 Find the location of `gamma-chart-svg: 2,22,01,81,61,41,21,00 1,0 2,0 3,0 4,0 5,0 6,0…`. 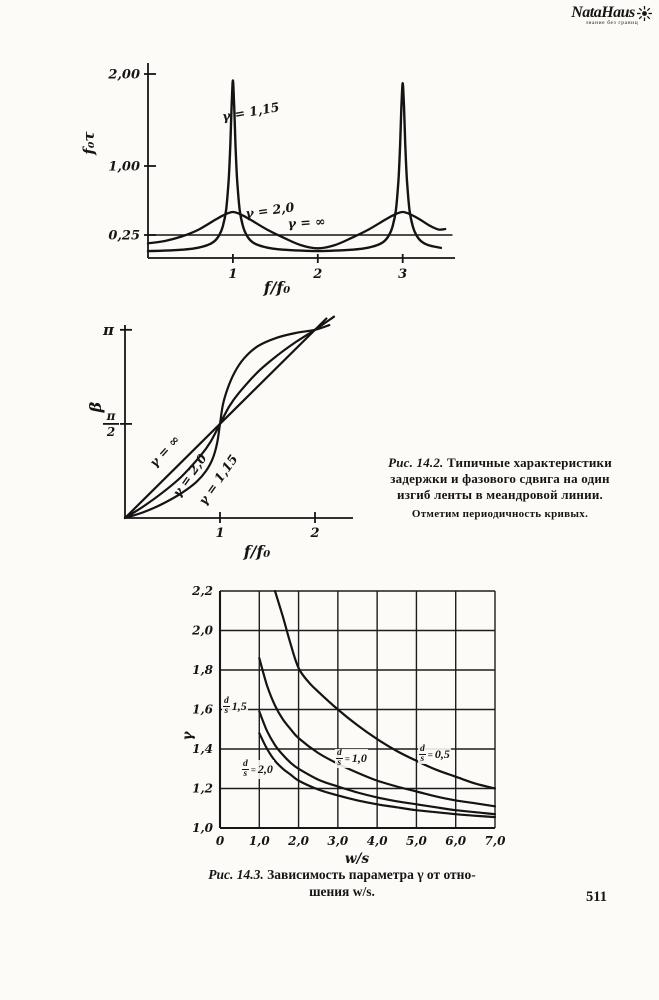

gamma-chart-svg: 2,22,01,81,61,41,21,00 1,0 2,0 3,0 4,0 5,0 6,0… is located at coordinates (343, 725).